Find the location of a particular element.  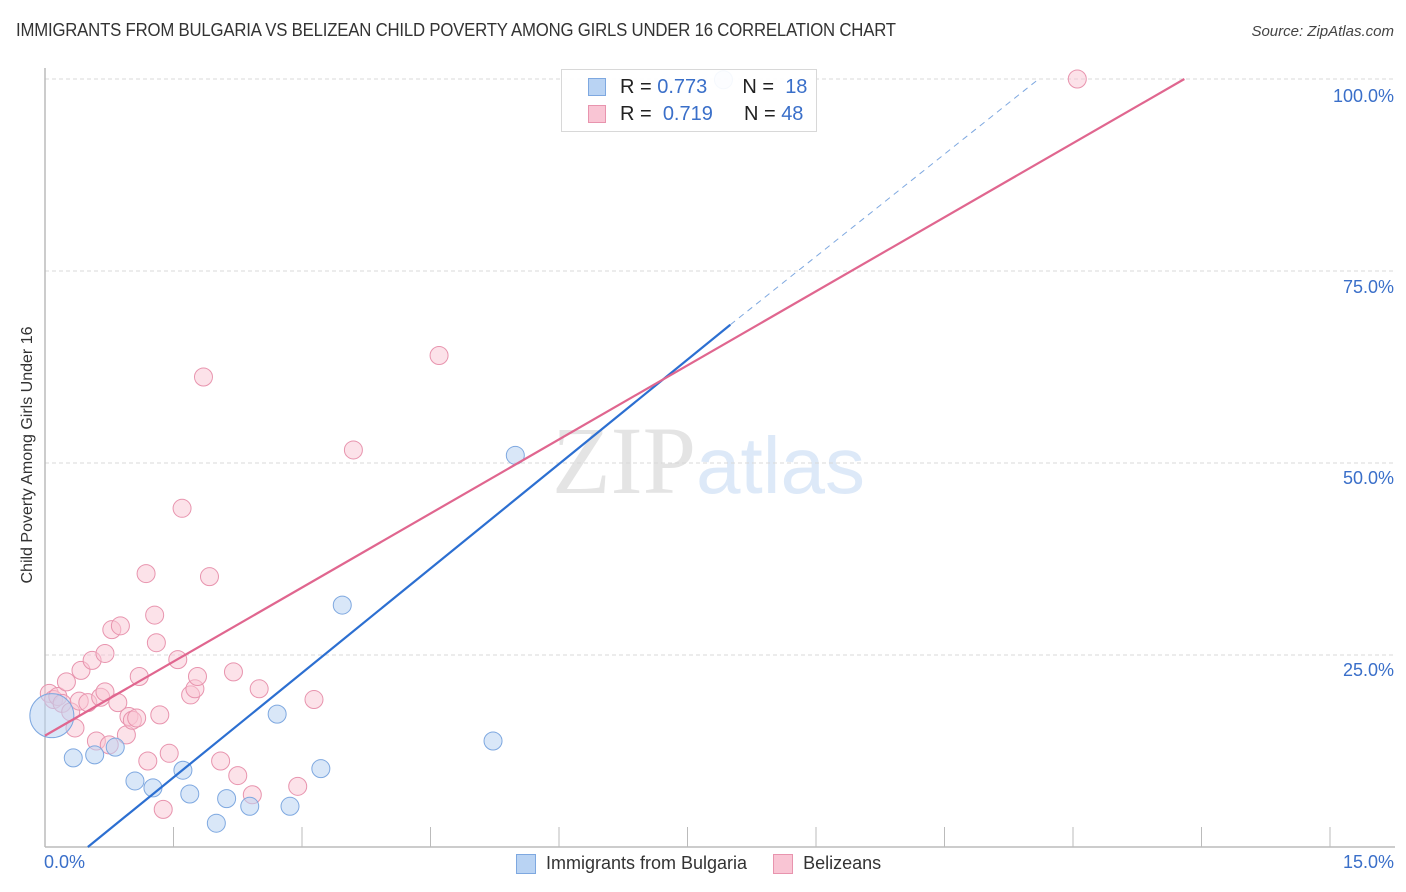

legend-row-belizeans: R = 0.719 N = 48 is located at coordinates (695, 114).